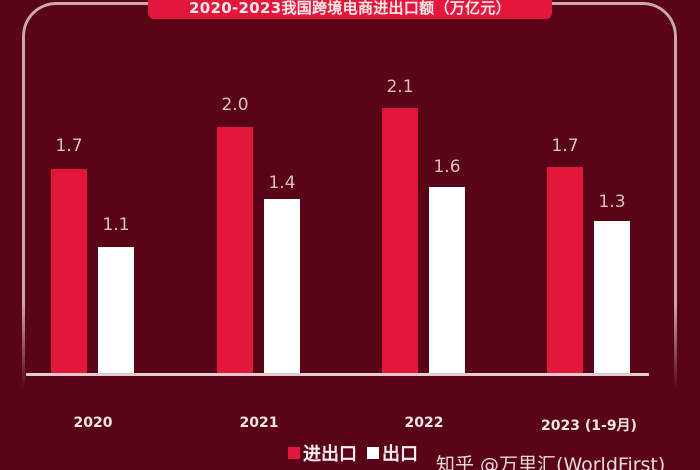  I want to click on chart-title: 2020-2023我国跨境电商进出口额（万亿元）, so click(350, 9).